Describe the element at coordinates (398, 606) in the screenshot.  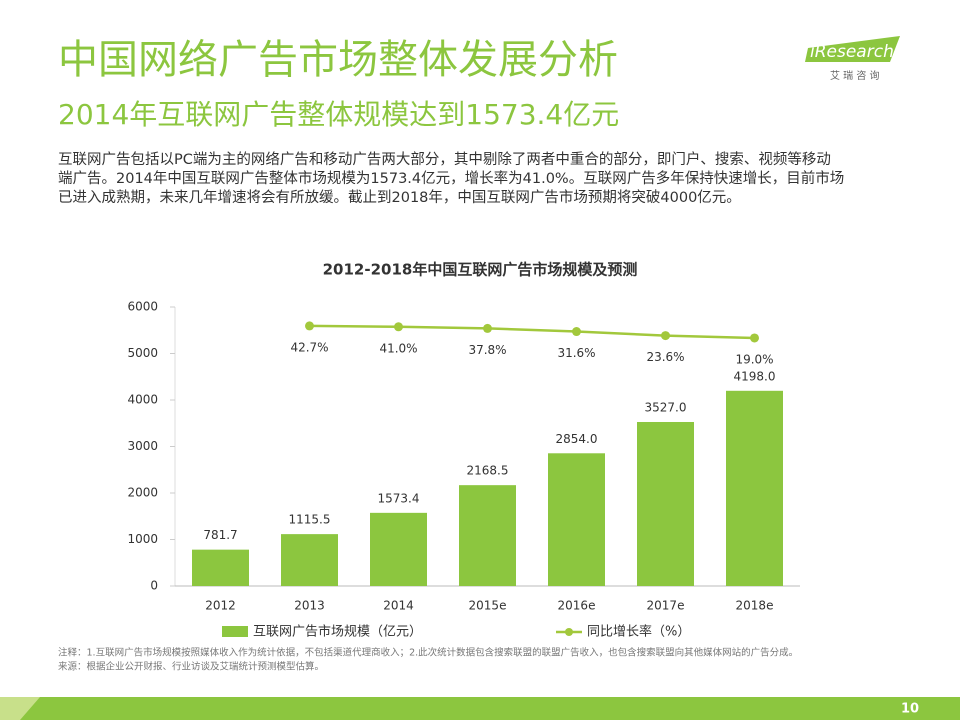
I see `x-tick-label: 2014` at that location.